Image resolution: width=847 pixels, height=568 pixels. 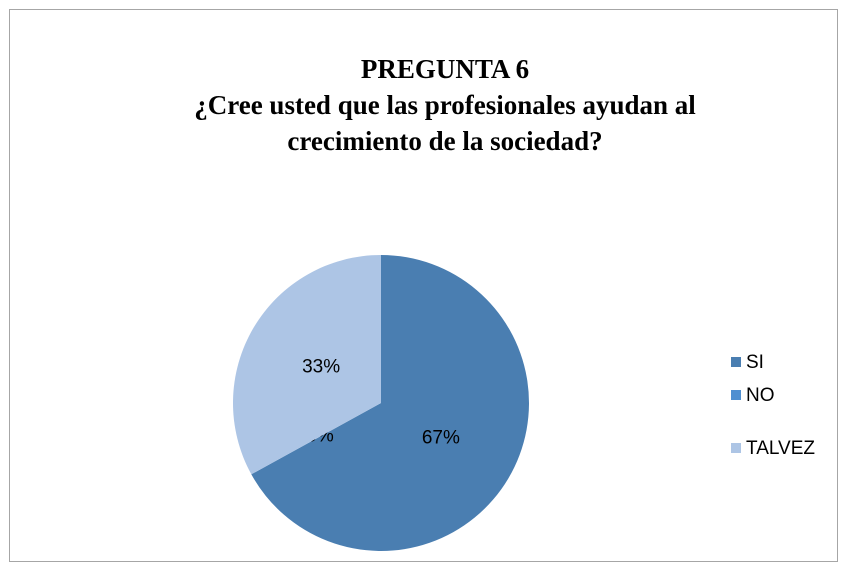 What do you see at coordinates (321, 367) in the screenshot?
I see `data-label: 33%` at bounding box center [321, 367].